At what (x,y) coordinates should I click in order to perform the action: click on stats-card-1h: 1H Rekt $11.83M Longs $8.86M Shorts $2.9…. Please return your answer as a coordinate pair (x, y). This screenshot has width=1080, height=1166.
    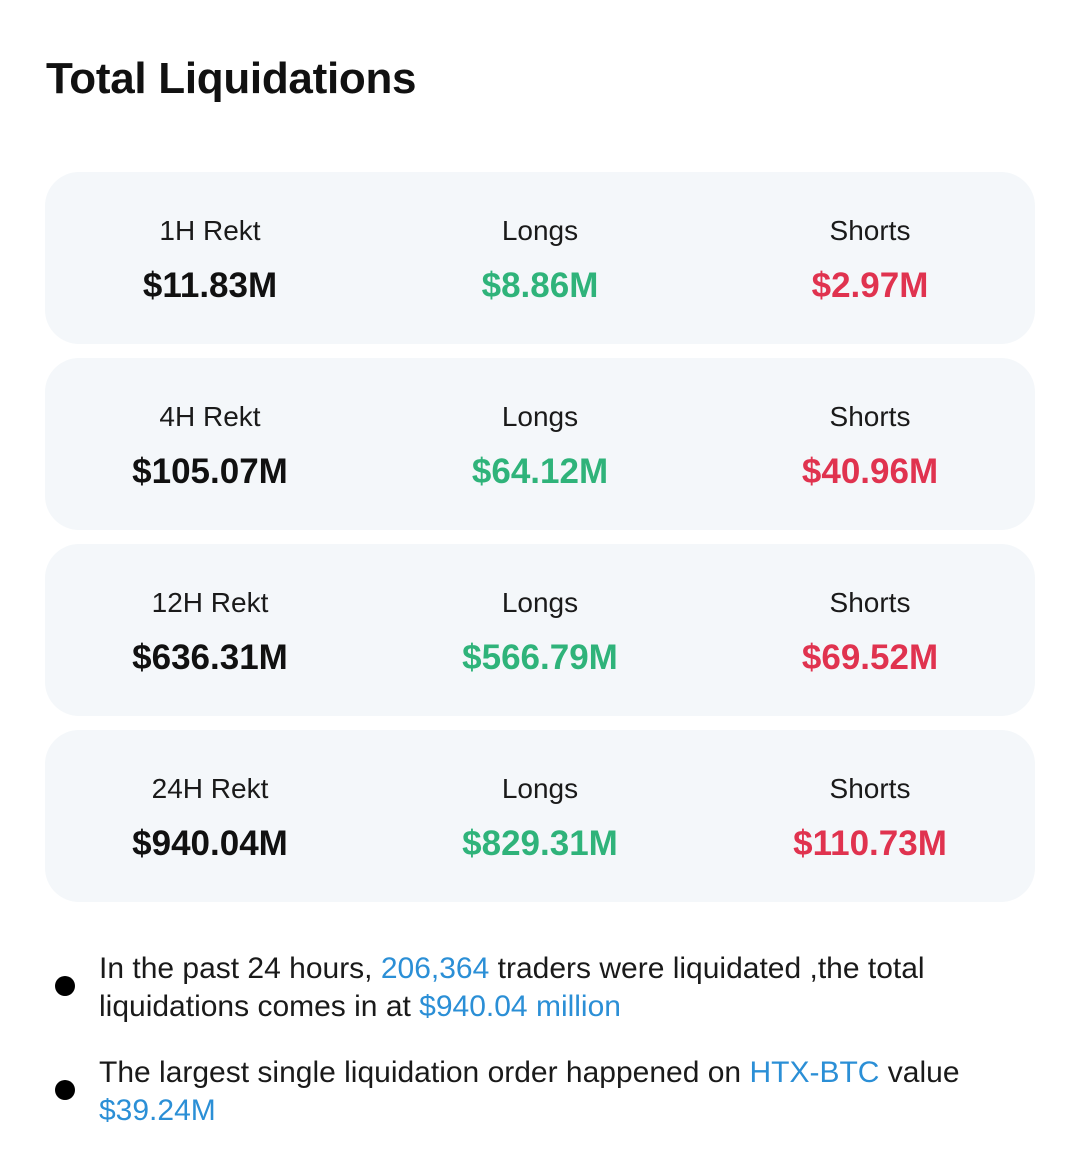
    Looking at the image, I should click on (540, 258).